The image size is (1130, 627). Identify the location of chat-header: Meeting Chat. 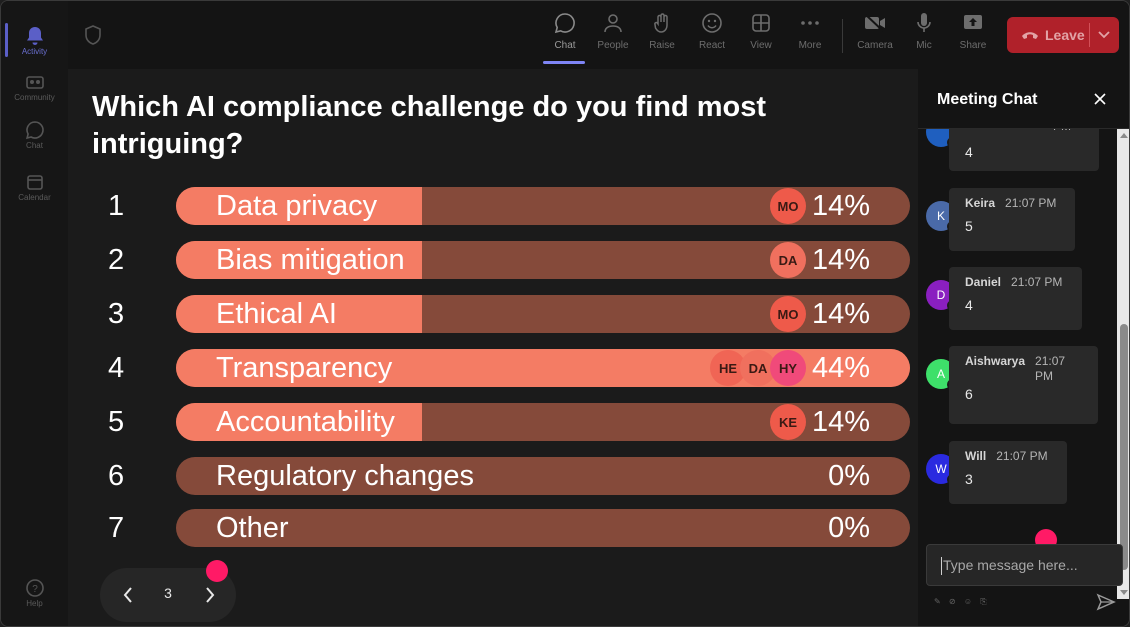
(1023, 99).